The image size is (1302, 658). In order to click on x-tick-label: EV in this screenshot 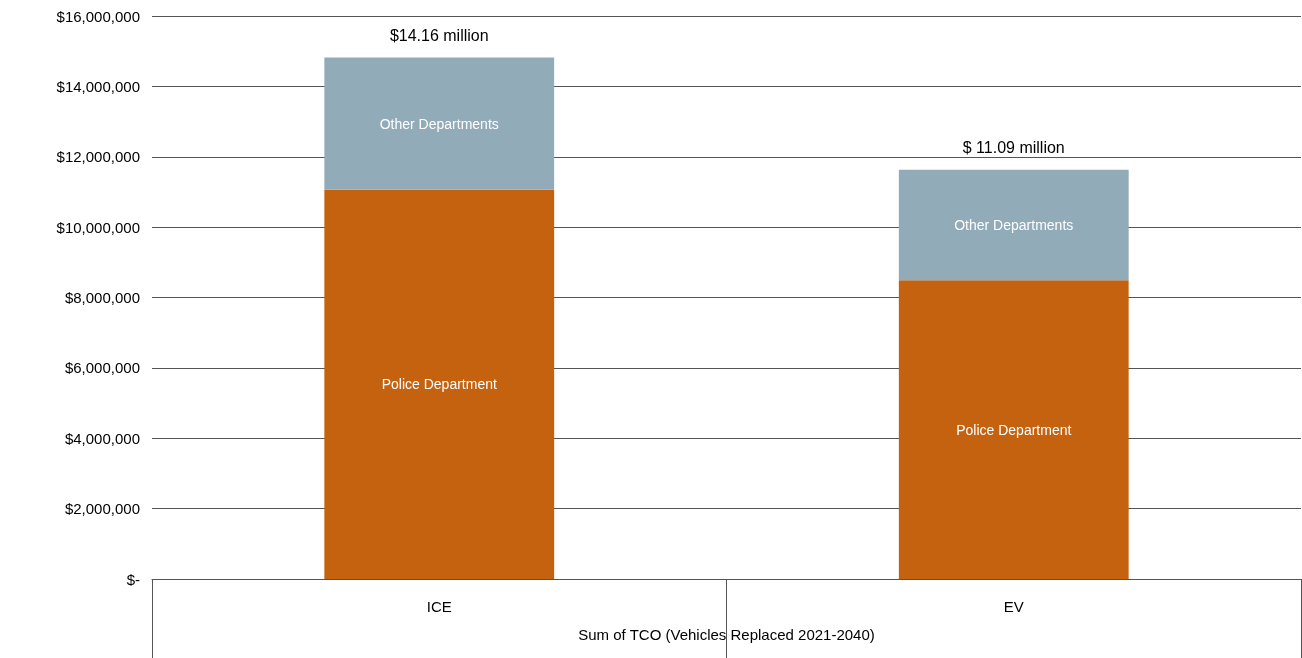, I will do `click(1013, 606)`.